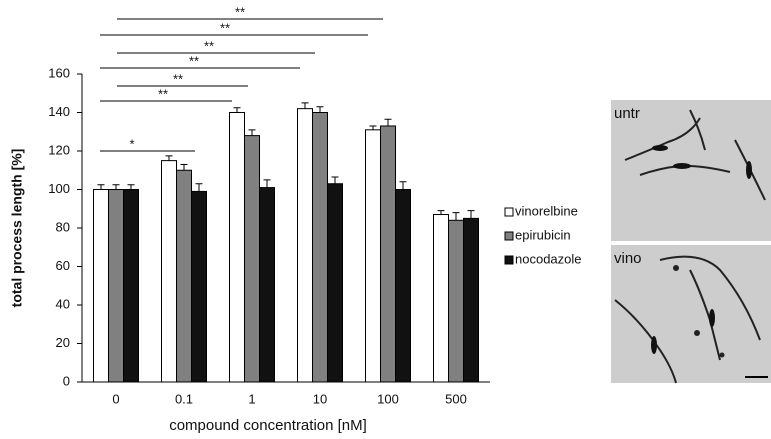 This screenshot has height=439, width=771. I want to click on y-tick-label: 120, so click(59, 149).